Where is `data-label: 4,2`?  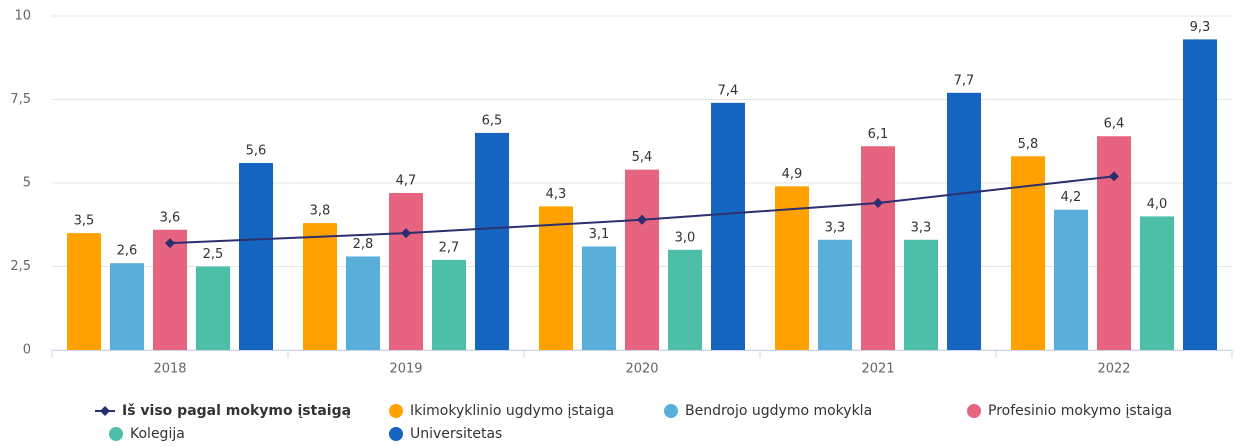
data-label: 4,2 is located at coordinates (1071, 197).